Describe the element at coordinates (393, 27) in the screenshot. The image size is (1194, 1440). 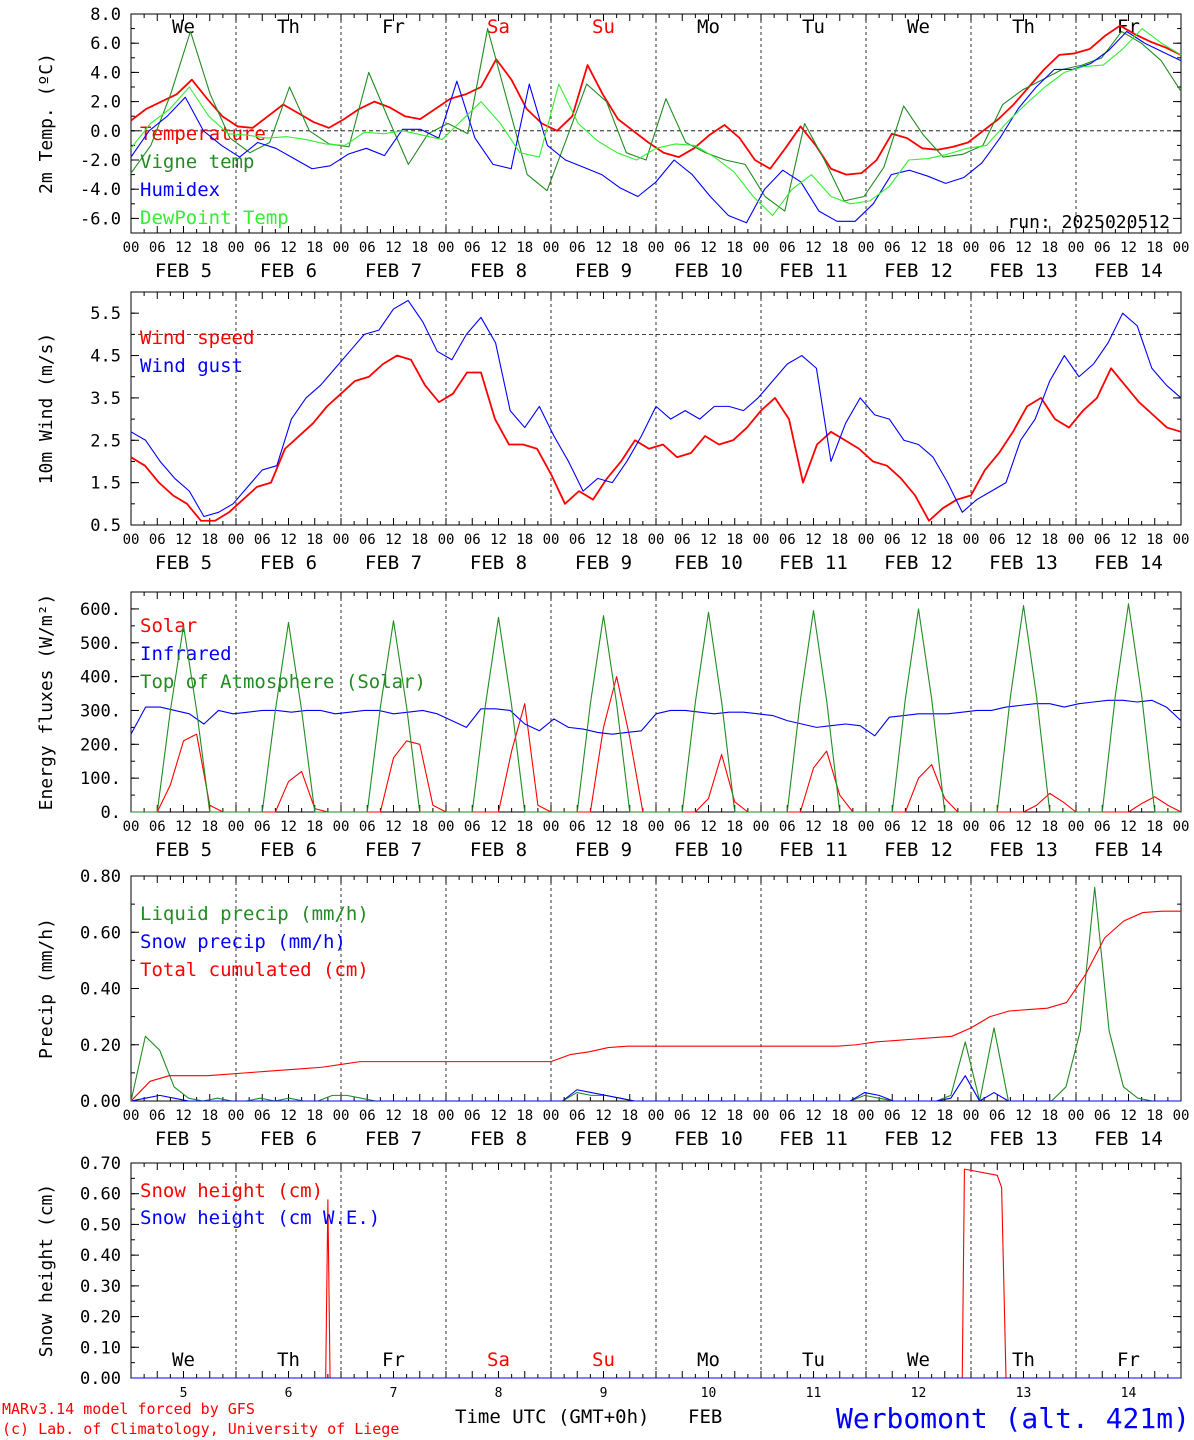
I see `weekday-label: Fr` at that location.